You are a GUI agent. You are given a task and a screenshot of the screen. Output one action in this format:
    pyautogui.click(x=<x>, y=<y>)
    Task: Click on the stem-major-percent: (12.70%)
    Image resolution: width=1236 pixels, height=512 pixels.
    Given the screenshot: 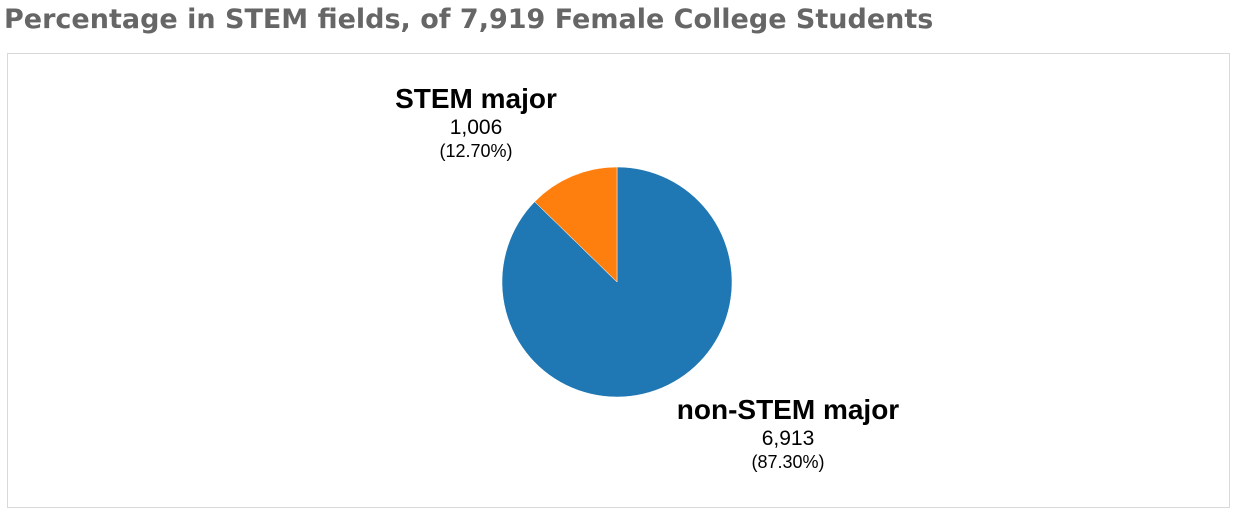 What is the action you would take?
    pyautogui.click(x=476, y=151)
    